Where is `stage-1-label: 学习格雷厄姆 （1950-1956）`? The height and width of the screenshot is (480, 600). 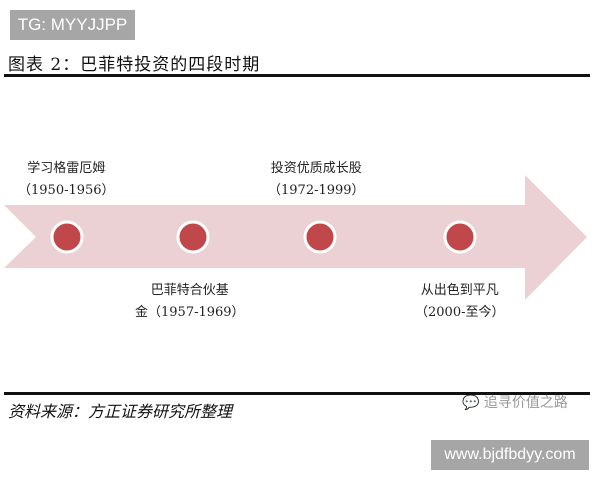
stage-1-label: 学习格雷厄姆 （1950-1956） is located at coordinates (66, 179).